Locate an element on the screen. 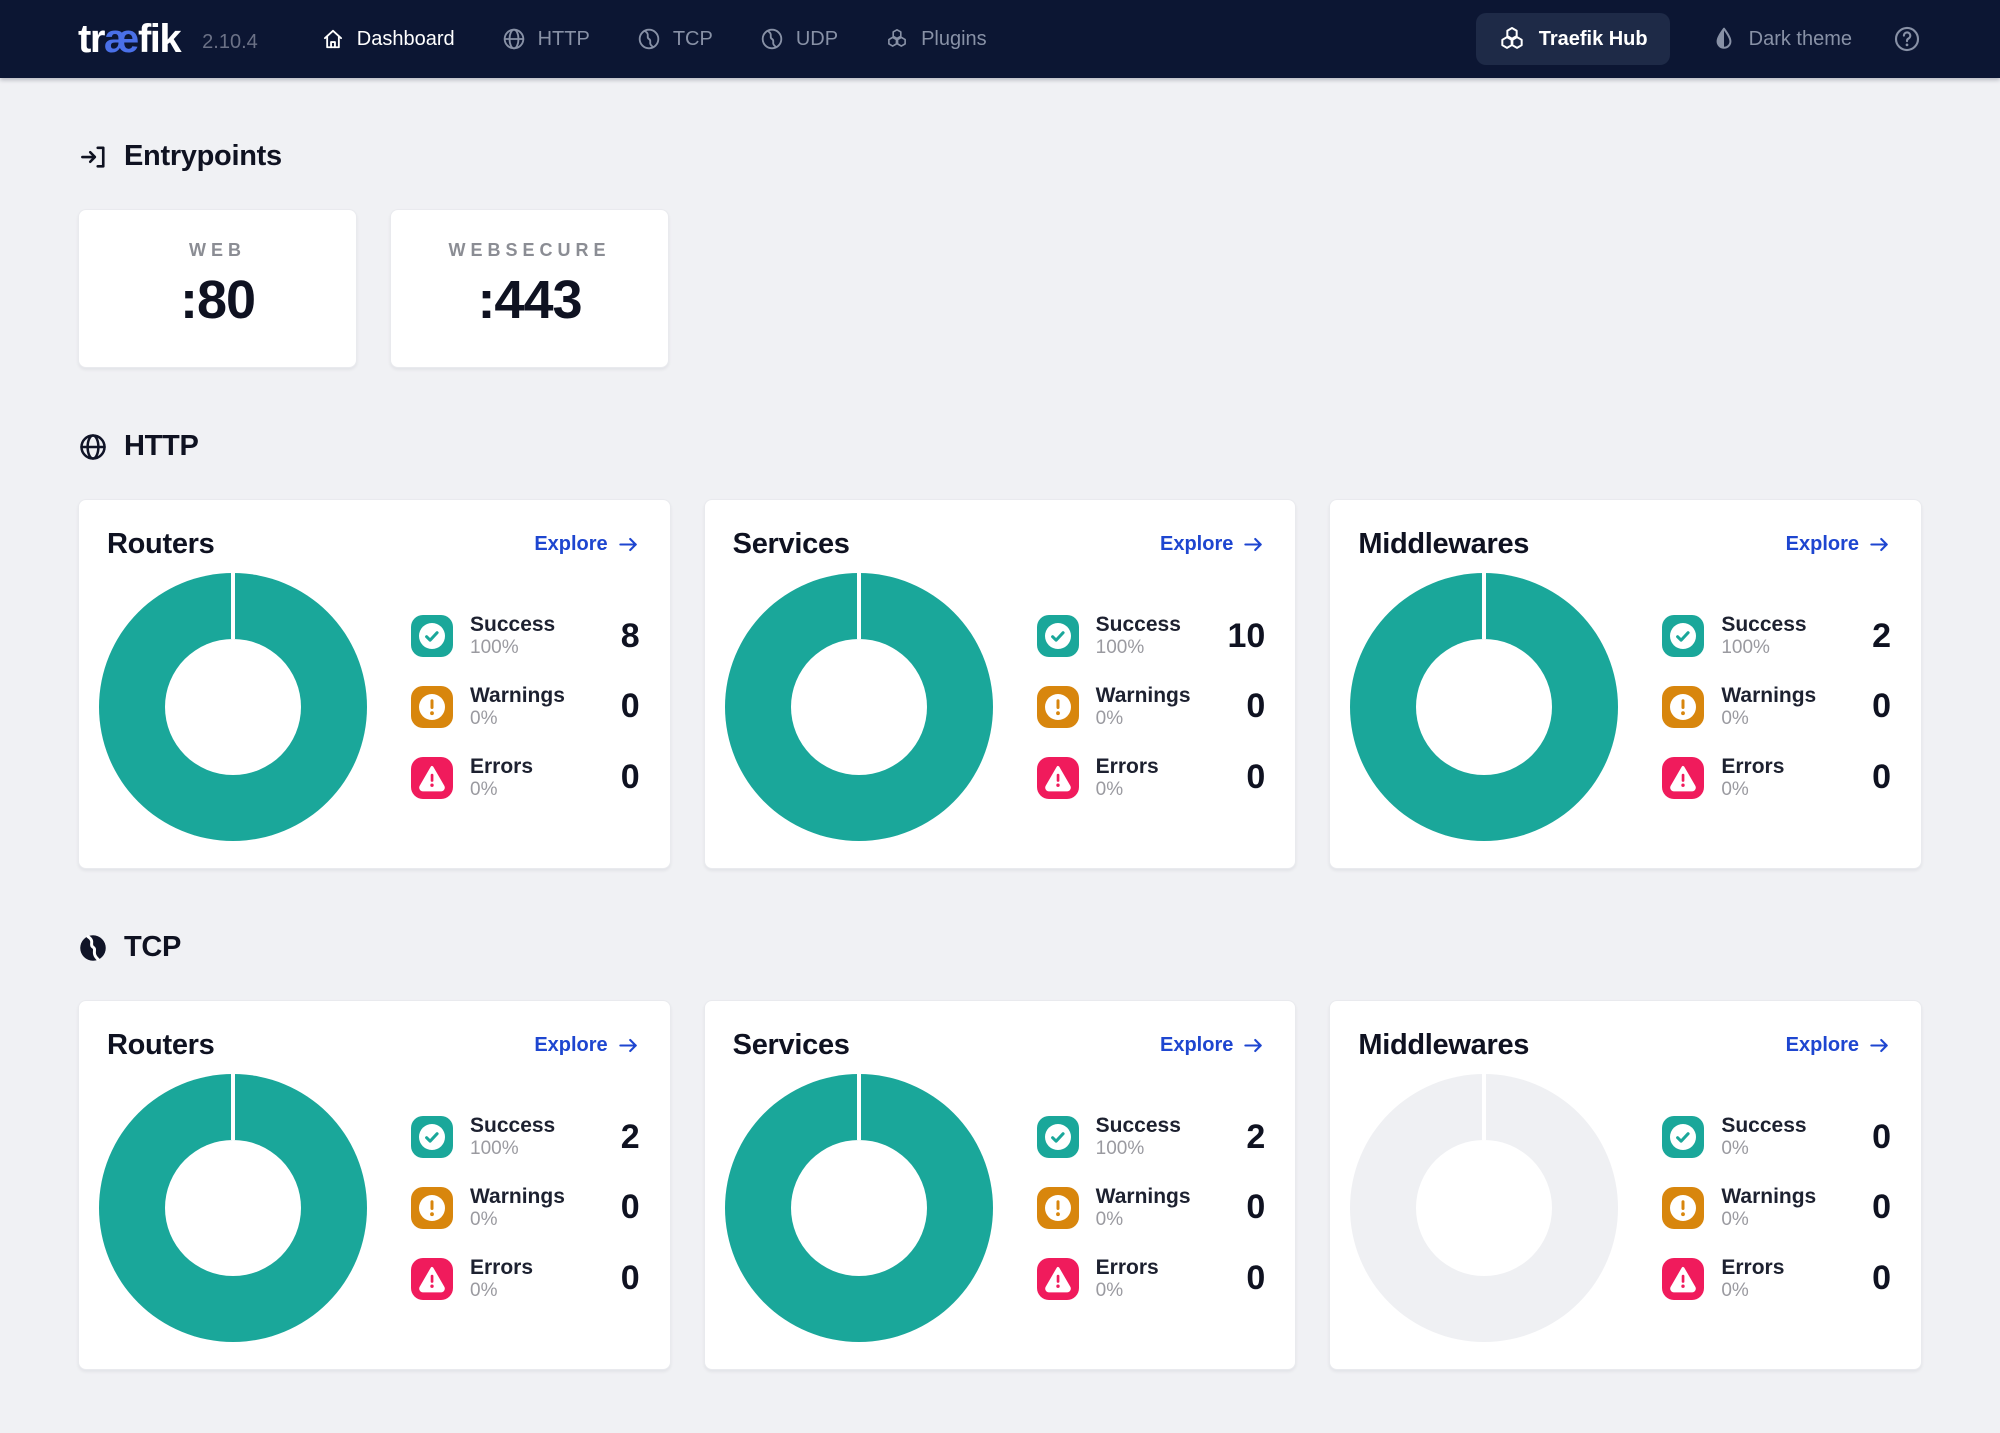 The image size is (2000, 1433). traefik-hub-button: Traefik Hub is located at coordinates (1572, 39).